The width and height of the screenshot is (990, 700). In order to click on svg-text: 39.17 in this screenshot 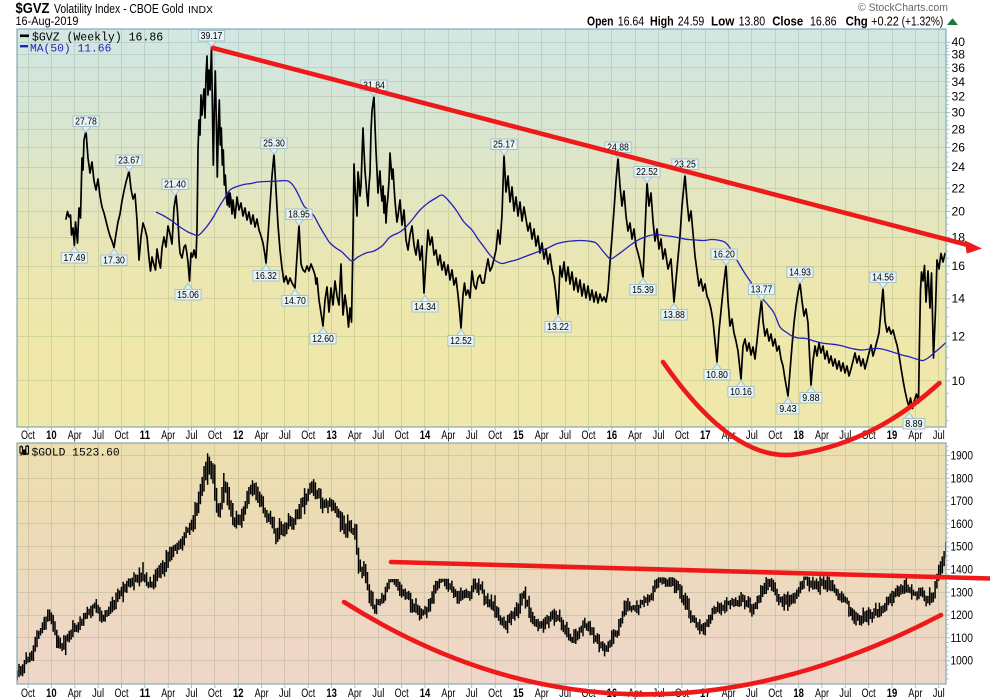, I will do `click(212, 36)`.